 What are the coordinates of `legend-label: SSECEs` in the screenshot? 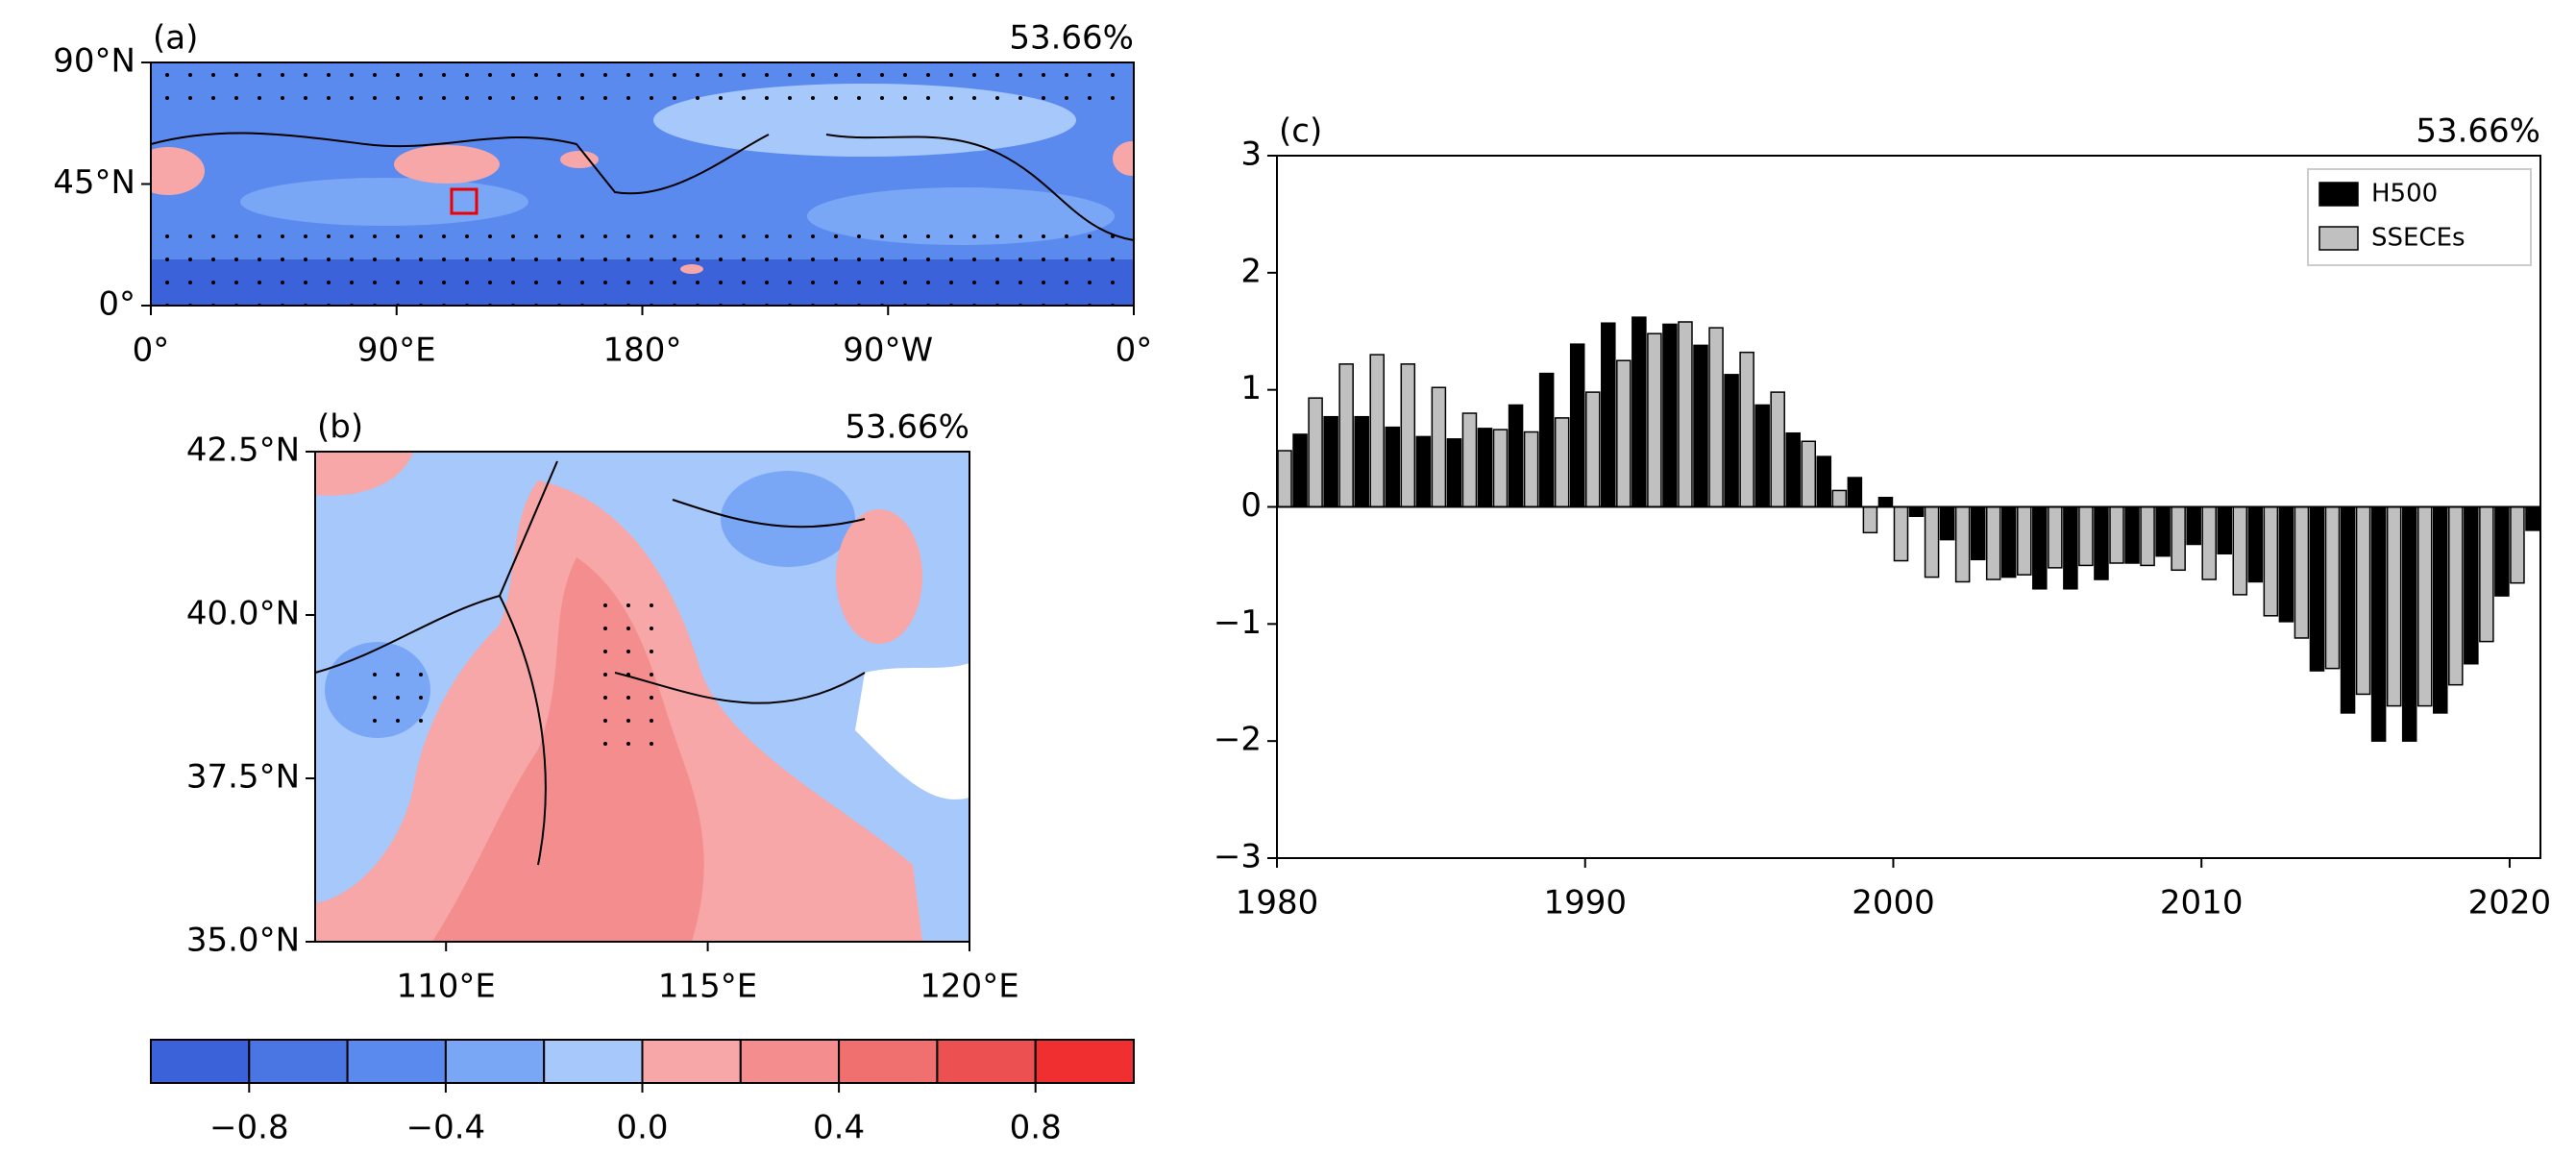 It's located at (2418, 238).